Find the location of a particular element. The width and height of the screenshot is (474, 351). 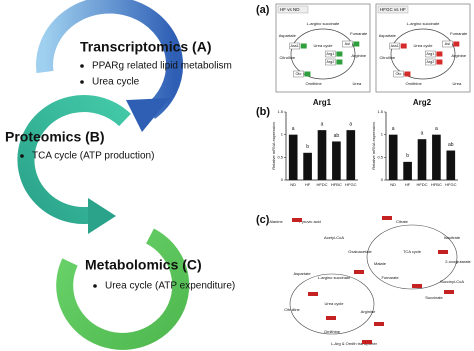

gene-label: Otc is located at coordinates (398, 74).